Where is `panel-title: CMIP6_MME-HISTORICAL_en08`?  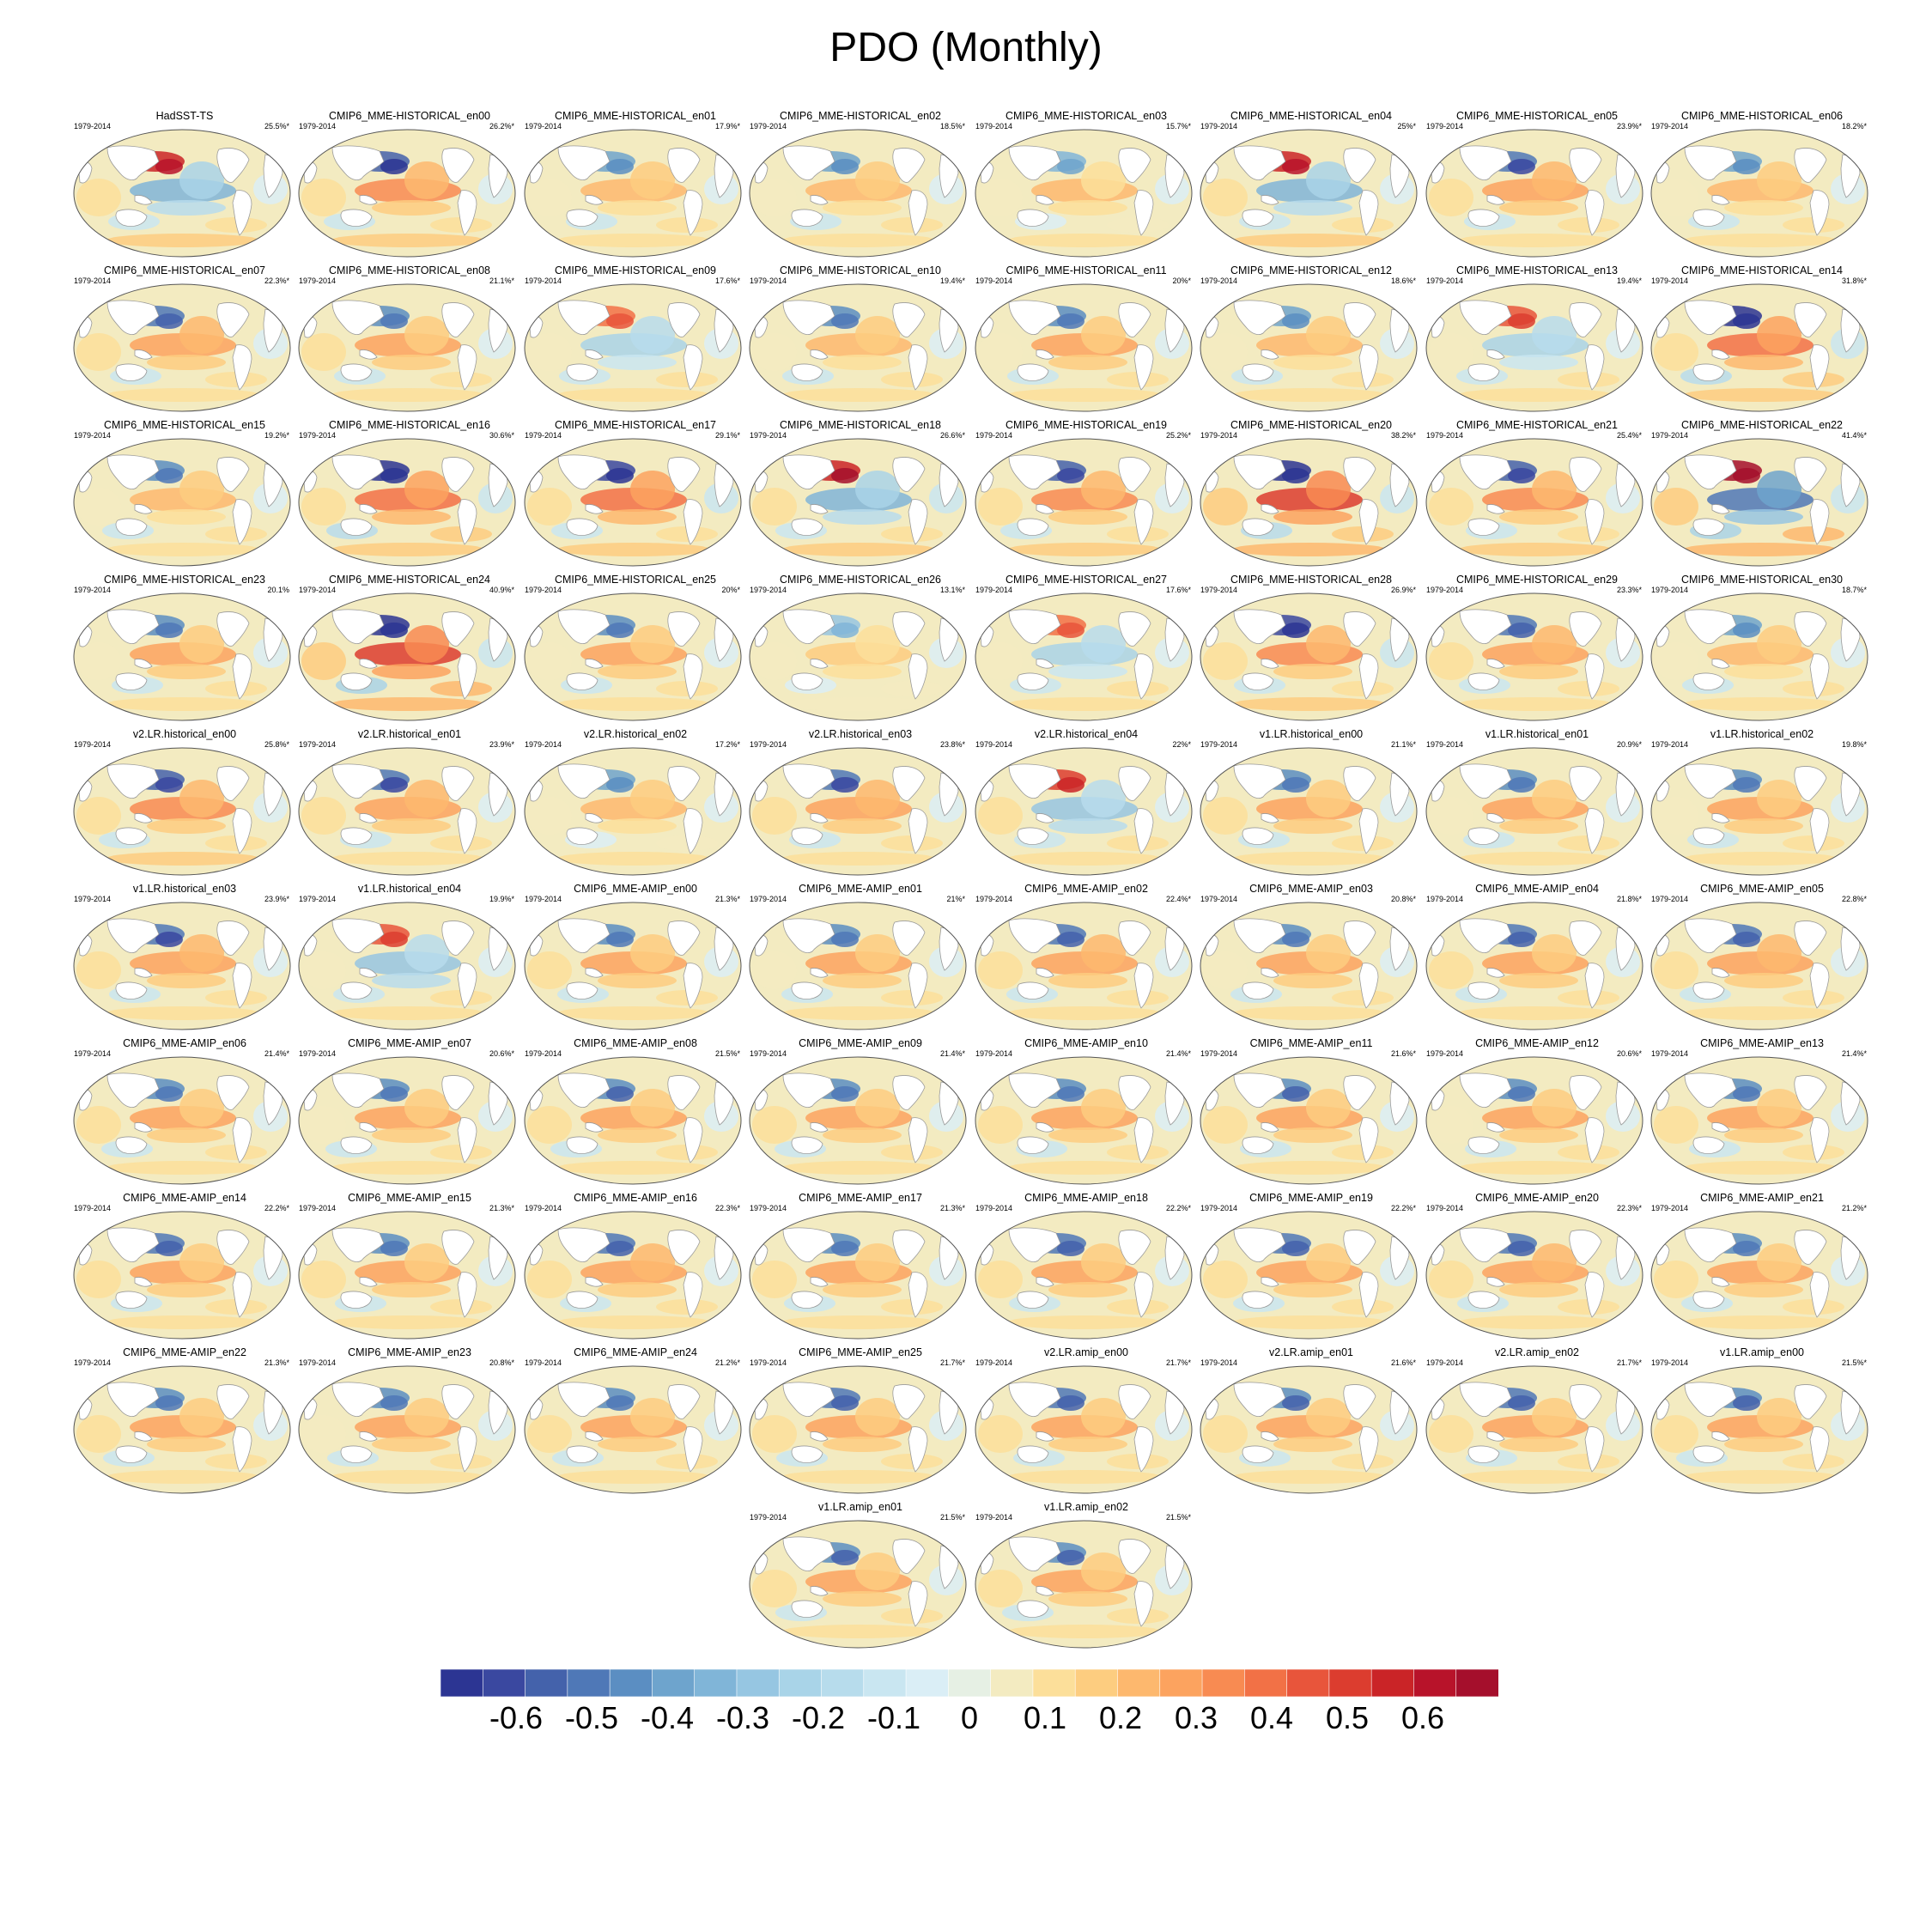 panel-title: CMIP6_MME-HISTORICAL_en08 is located at coordinates (409, 270).